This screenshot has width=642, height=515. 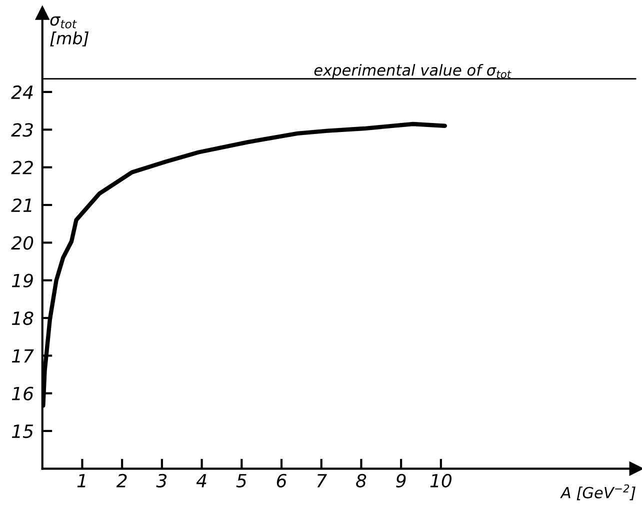 What do you see at coordinates (241, 481) in the screenshot?
I see `x-tick-label: 5` at bounding box center [241, 481].